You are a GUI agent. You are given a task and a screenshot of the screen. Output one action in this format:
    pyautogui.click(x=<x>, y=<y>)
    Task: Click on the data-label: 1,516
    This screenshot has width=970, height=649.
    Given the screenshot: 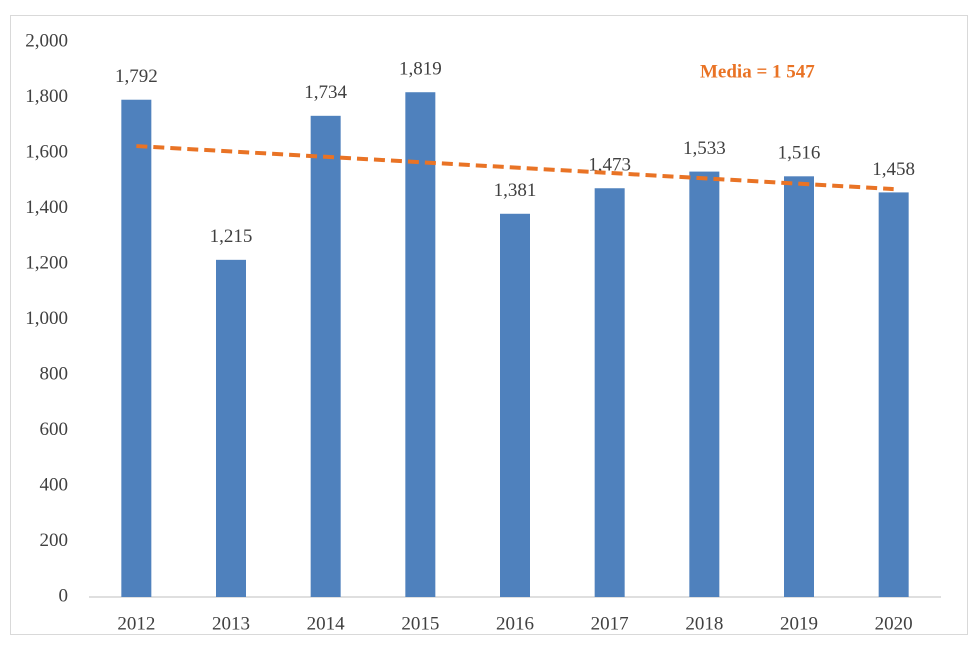 What is the action you would take?
    pyautogui.click(x=799, y=153)
    